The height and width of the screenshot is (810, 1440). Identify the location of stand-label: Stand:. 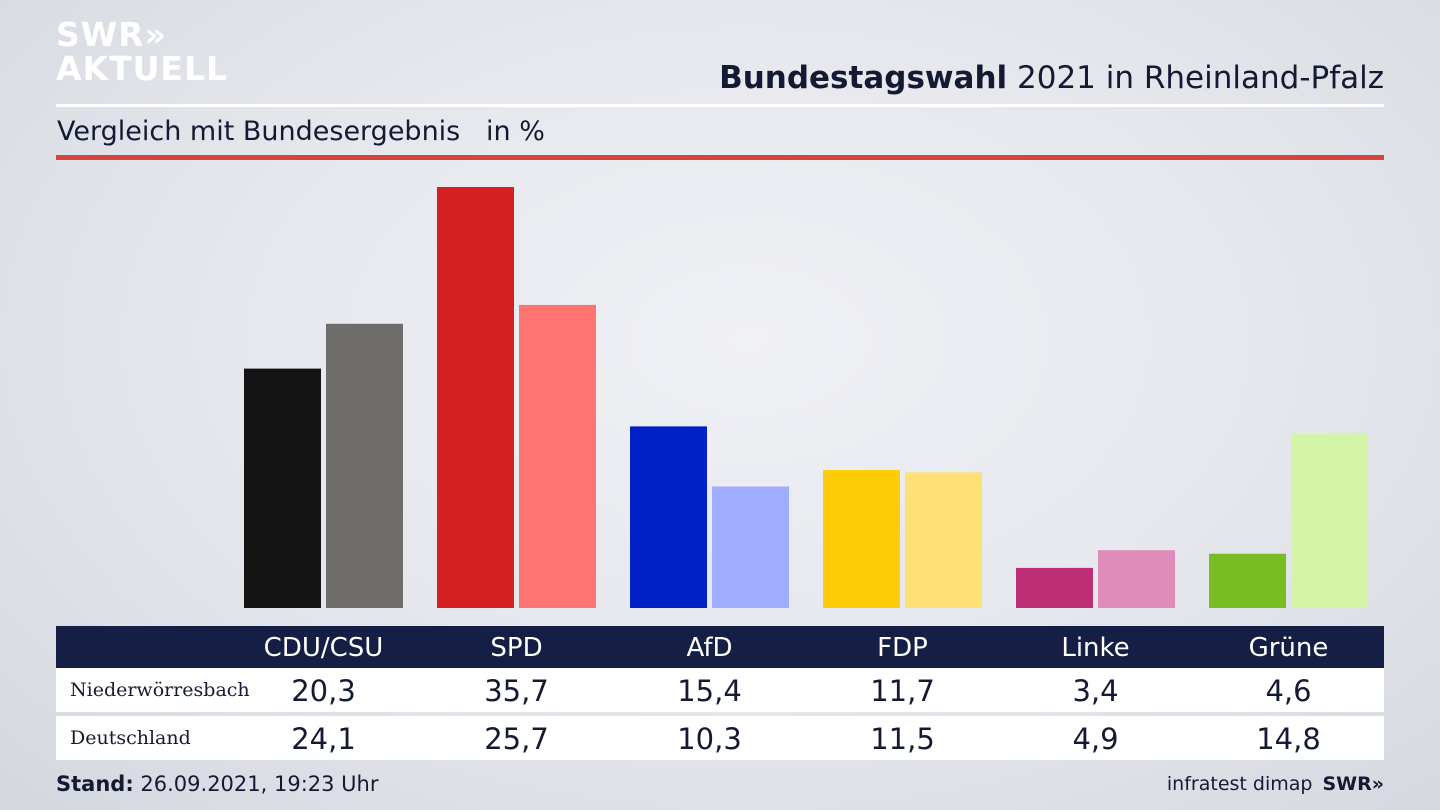
(95, 784).